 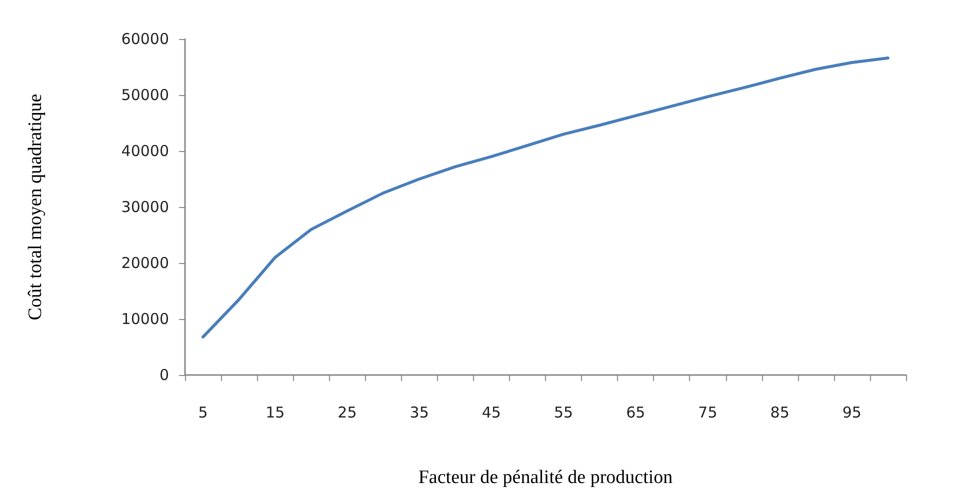 I want to click on y-tick-label: 30000, so click(x=145, y=207).